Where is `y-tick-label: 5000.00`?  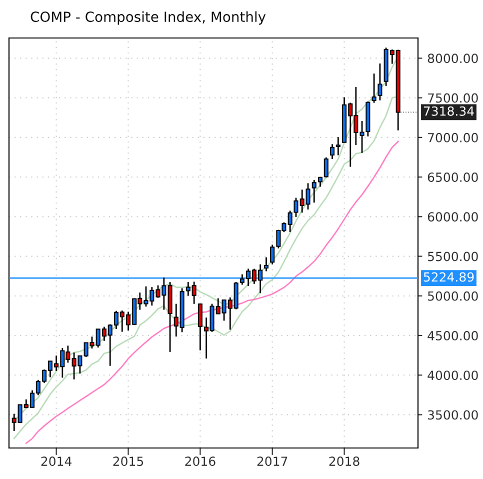
y-tick-label: 5000.00 is located at coordinates (453, 296).